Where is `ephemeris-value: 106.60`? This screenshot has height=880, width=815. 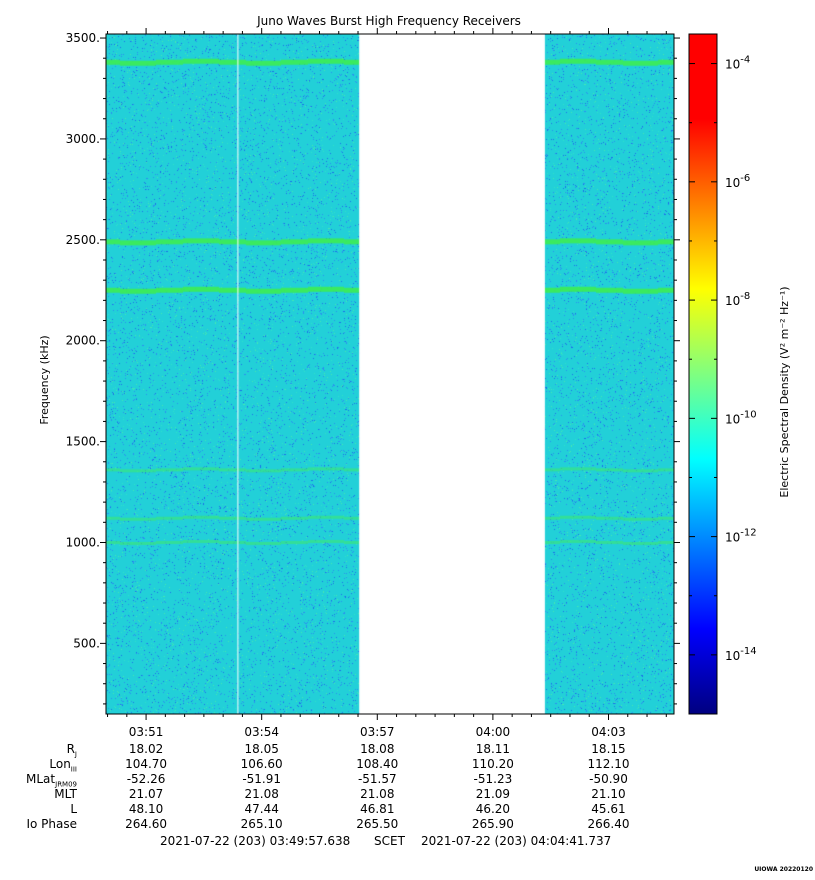
ephemeris-value: 106.60 is located at coordinates (261, 764).